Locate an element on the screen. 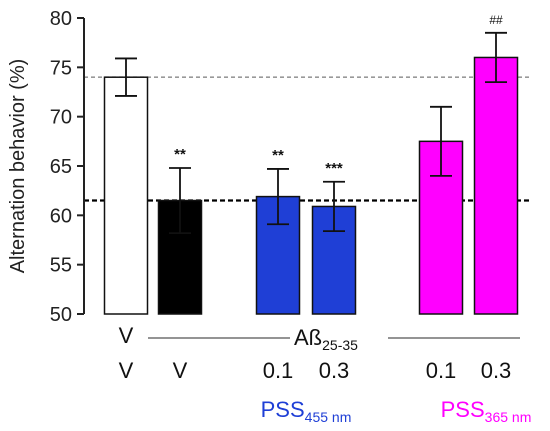 This screenshot has width=550, height=431. significance-annotation: *** is located at coordinates (334, 168).